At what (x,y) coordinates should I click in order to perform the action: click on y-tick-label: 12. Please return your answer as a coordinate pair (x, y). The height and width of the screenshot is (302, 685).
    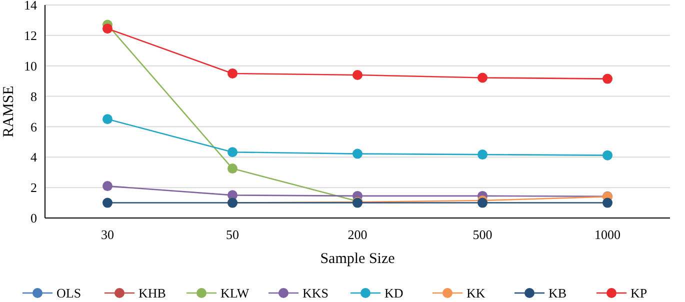
    Looking at the image, I should click on (30, 35).